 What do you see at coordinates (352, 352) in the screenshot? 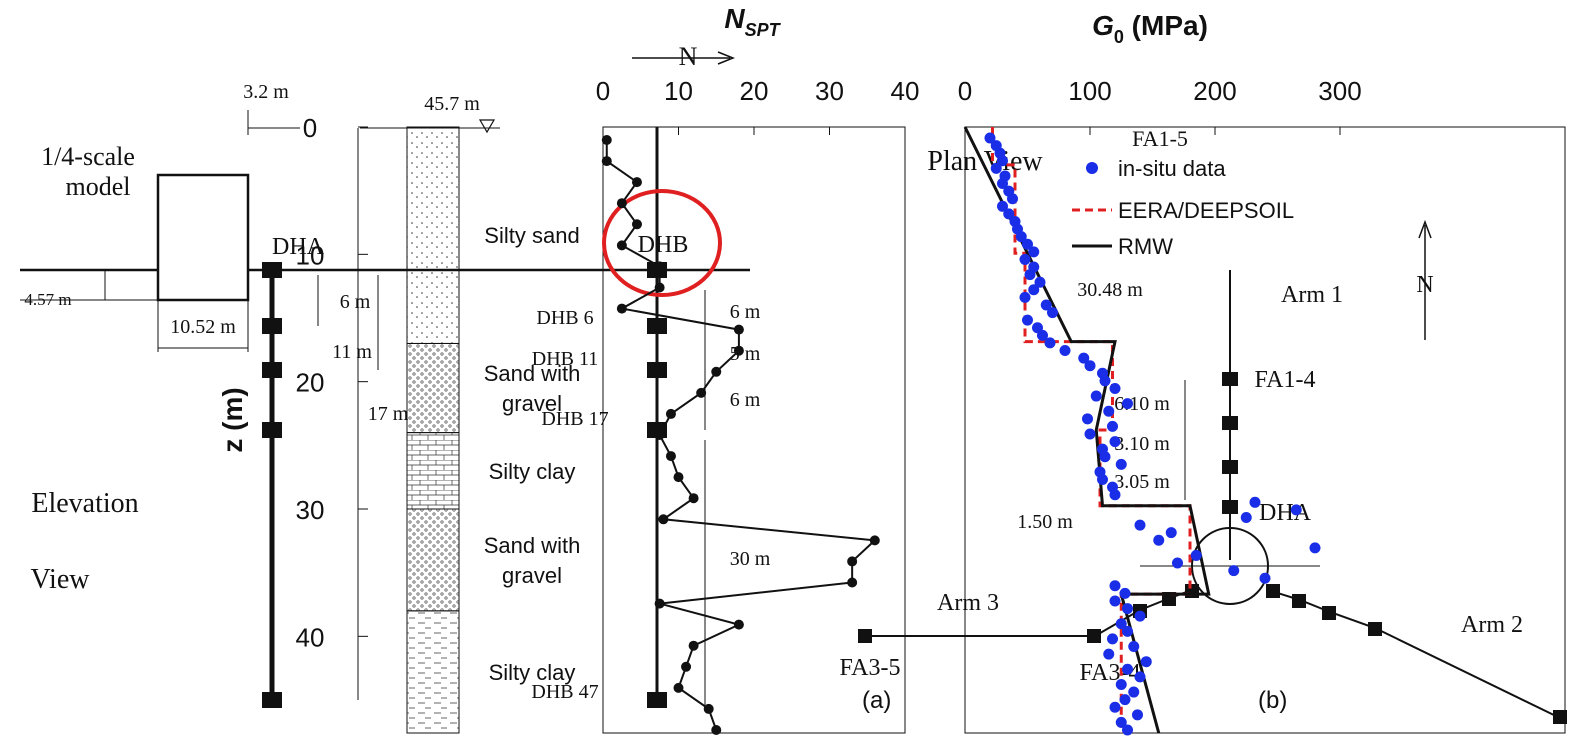
I see `depth-11-label: 11 m` at bounding box center [352, 352].